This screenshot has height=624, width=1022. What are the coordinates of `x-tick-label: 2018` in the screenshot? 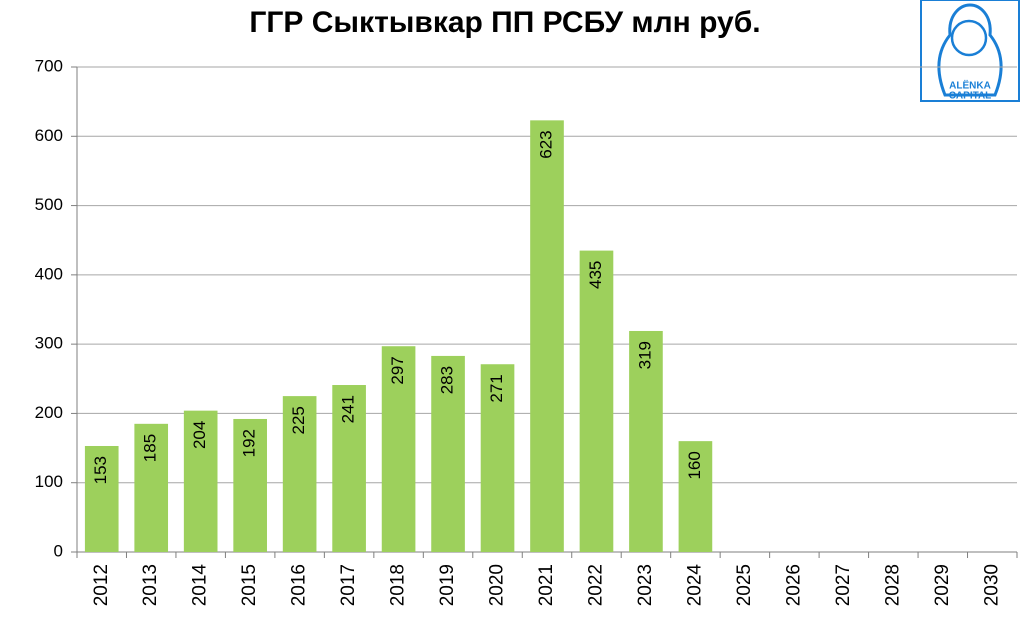 It's located at (398, 585).